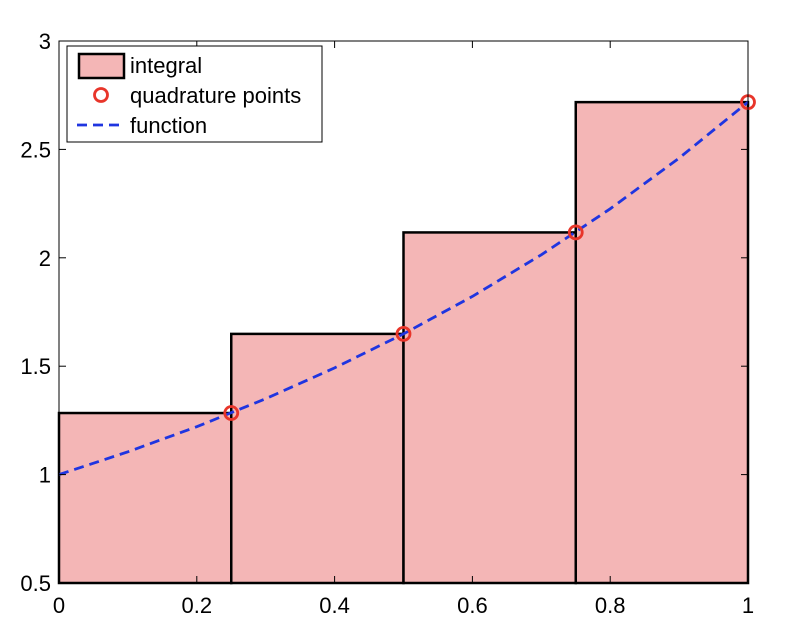 This screenshot has width=788, height=640. I want to click on y-tick-label-5: 3, so click(45, 41).